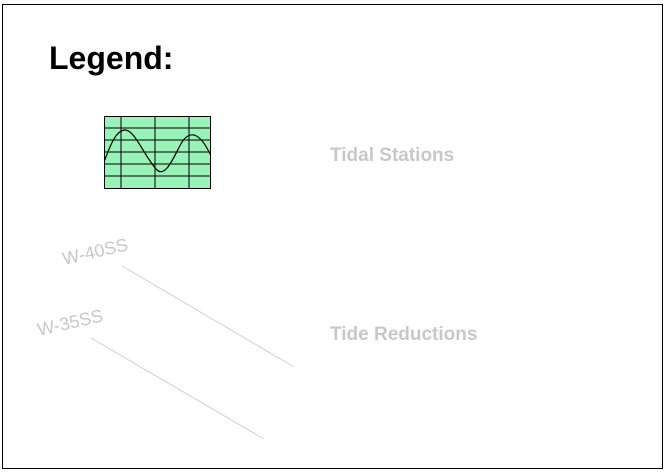  What do you see at coordinates (69, 322) in the screenshot?
I see `line-label-w35ss: W-35SS` at bounding box center [69, 322].